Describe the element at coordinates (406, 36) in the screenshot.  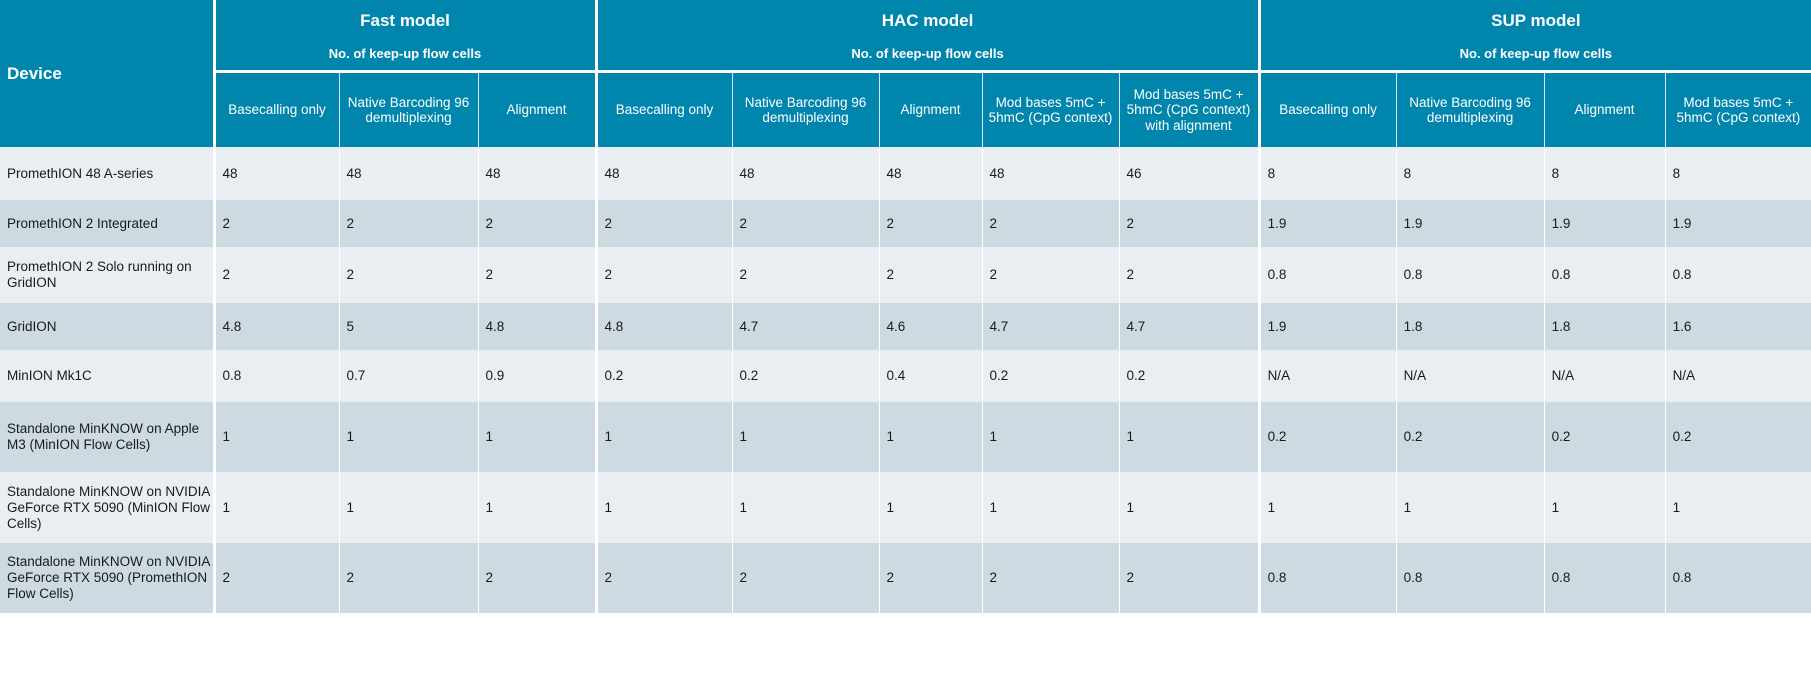
I see `fast-model-header: Fast model No. of keep-up flow cells` at that location.